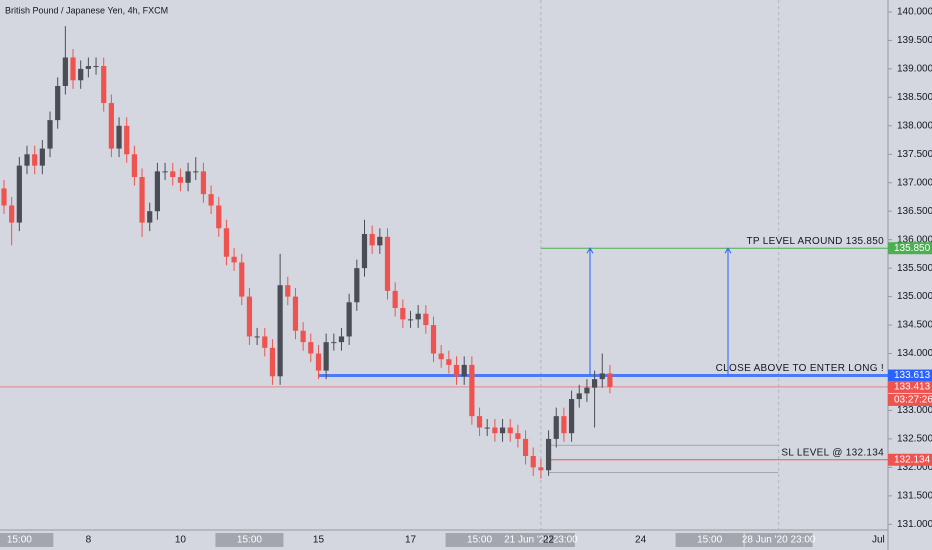  What do you see at coordinates (641, 540) in the screenshot?
I see `x-tick-label: 24` at bounding box center [641, 540].